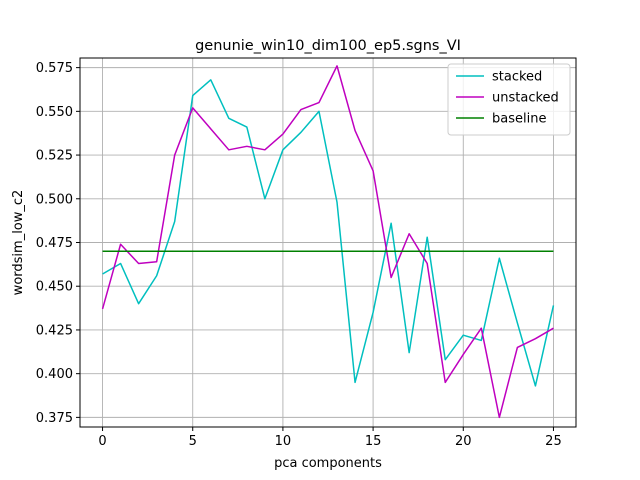  What do you see at coordinates (18, 243) in the screenshot?
I see `y-axis-label: wordsim_low_c2` at bounding box center [18, 243].